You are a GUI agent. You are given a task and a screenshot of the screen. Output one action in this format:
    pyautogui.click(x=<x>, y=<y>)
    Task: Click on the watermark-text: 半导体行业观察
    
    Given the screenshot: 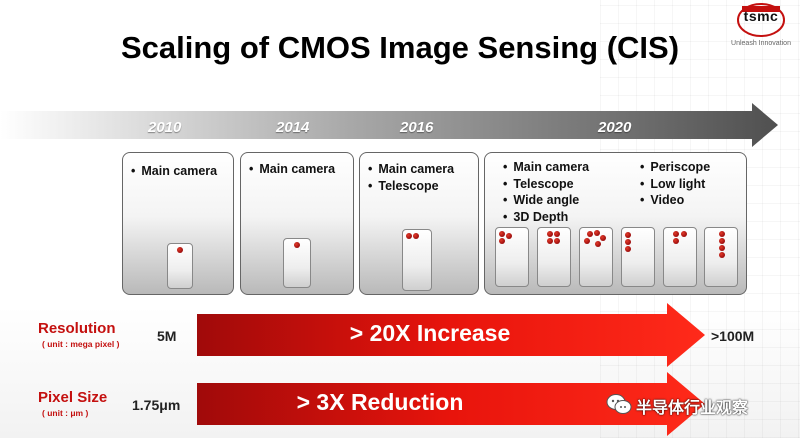 What is the action you would take?
    pyautogui.click(x=692, y=408)
    